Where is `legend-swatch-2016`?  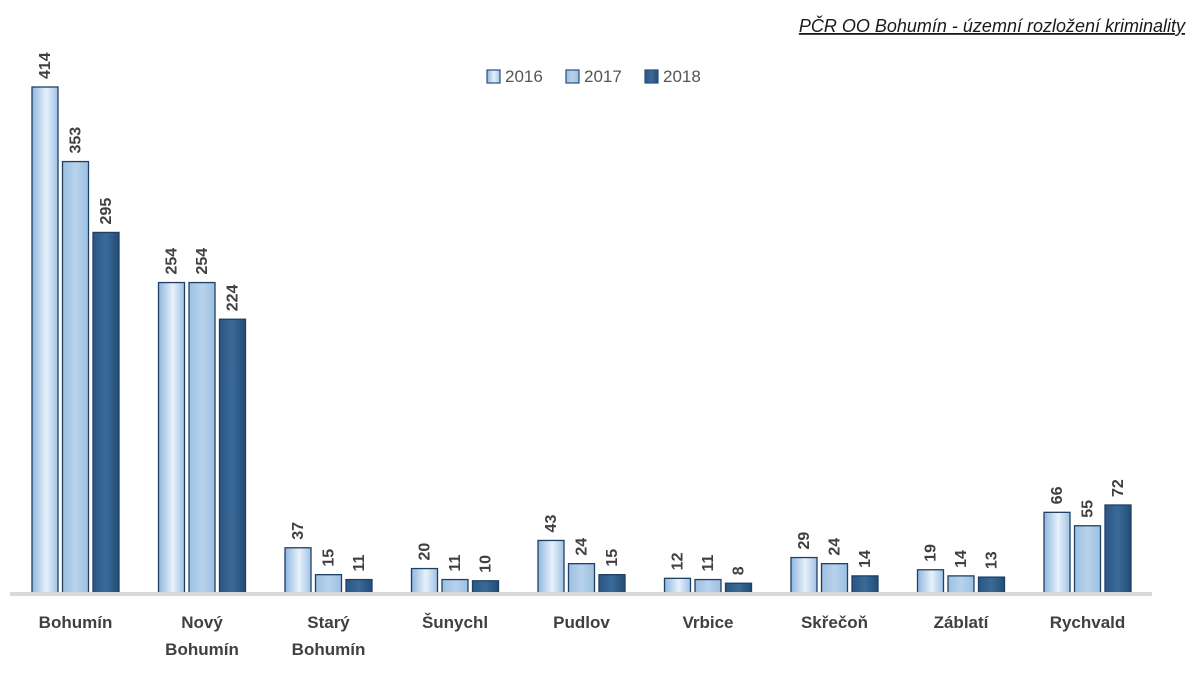 legend-swatch-2016 is located at coordinates (493, 76).